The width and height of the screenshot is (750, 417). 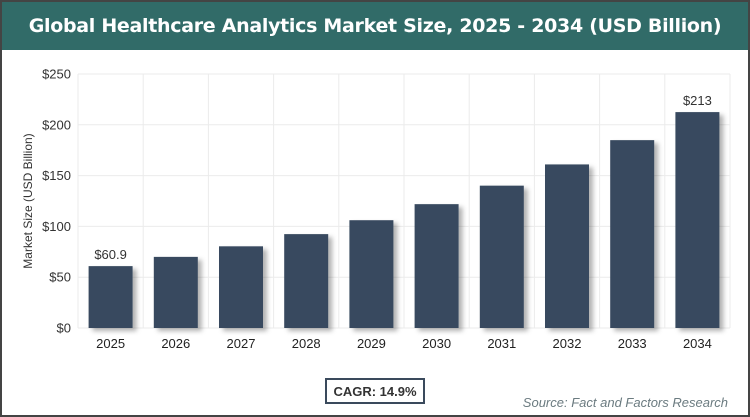 What do you see at coordinates (625, 402) in the screenshot?
I see `source-note: Source: Fact and Factors Research` at bounding box center [625, 402].